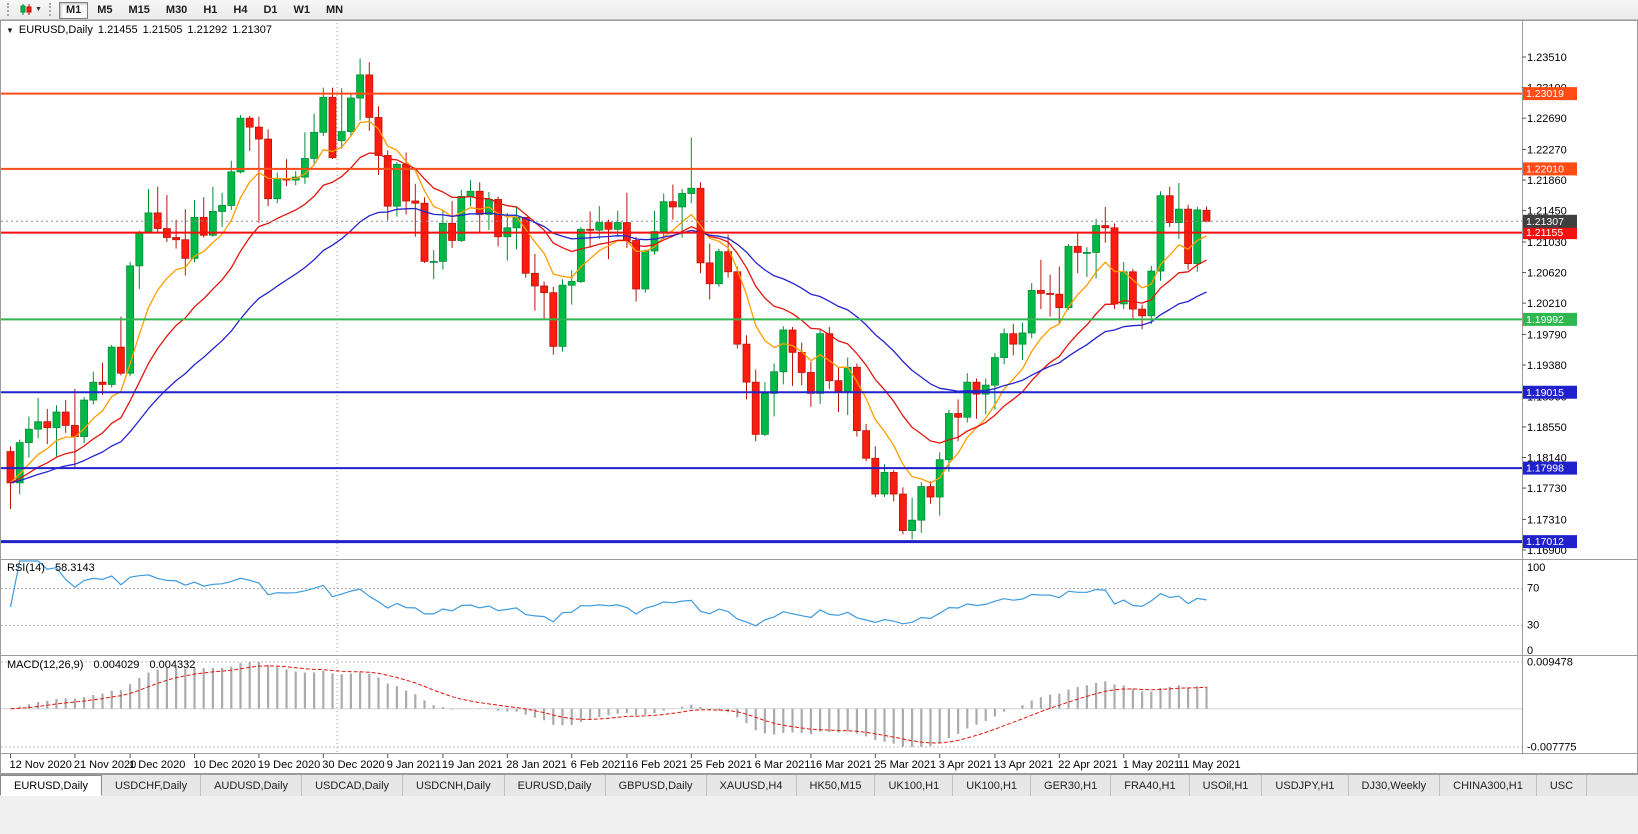 This screenshot has height=834, width=1638. I want to click on svg-text: 1.21307, so click(1545, 222).